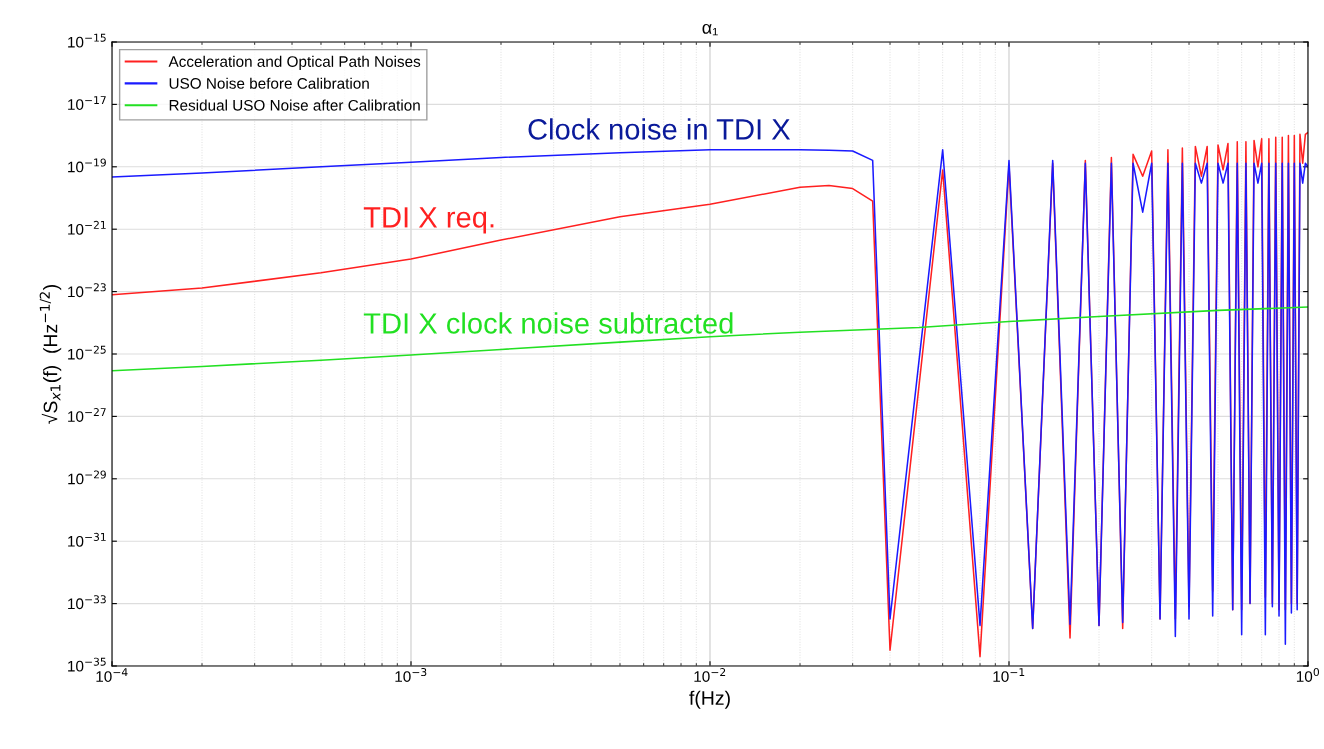 This screenshot has width=1324, height=749. What do you see at coordinates (1009, 675) in the screenshot?
I see `x-tick-label: 10$^{−1}$` at bounding box center [1009, 675].